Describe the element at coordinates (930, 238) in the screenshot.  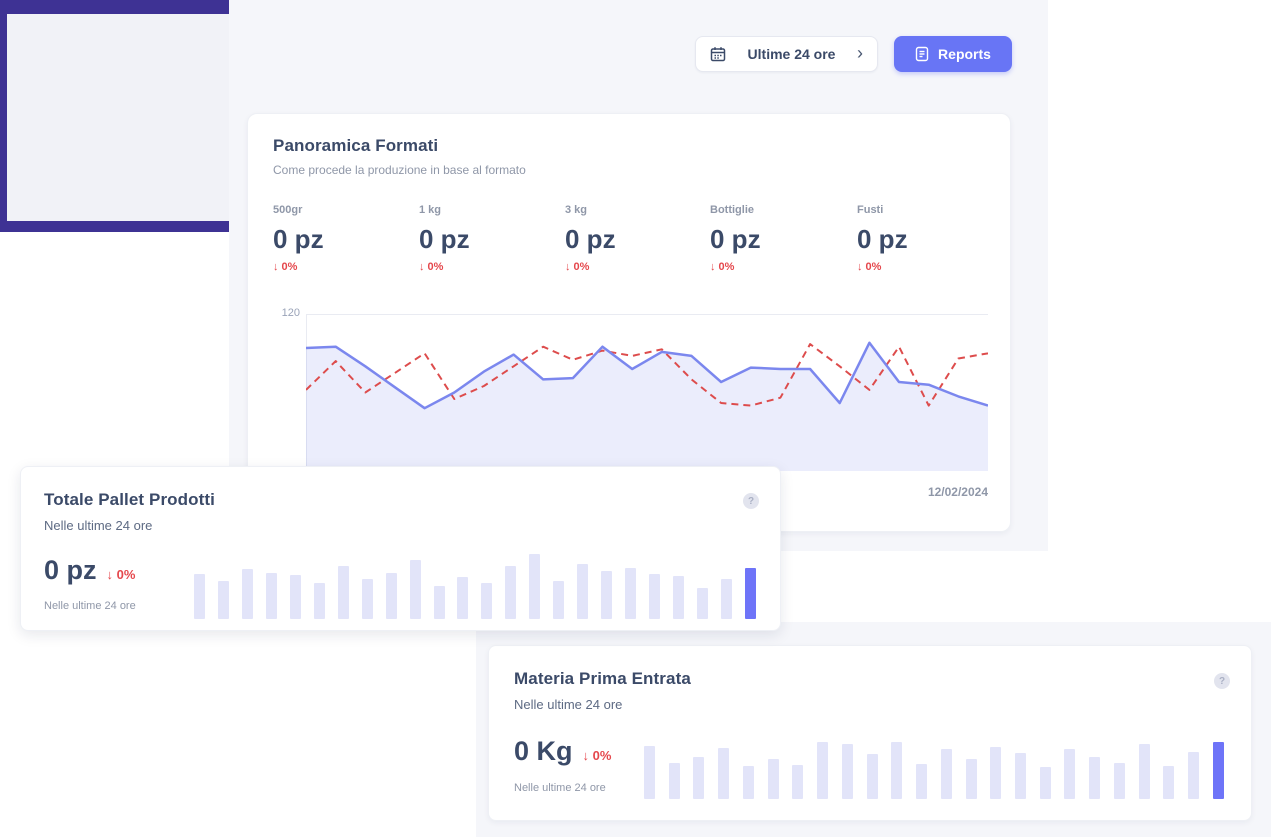
I see `metric-fusti: Fusti 0 pz ↓ 0%` at that location.